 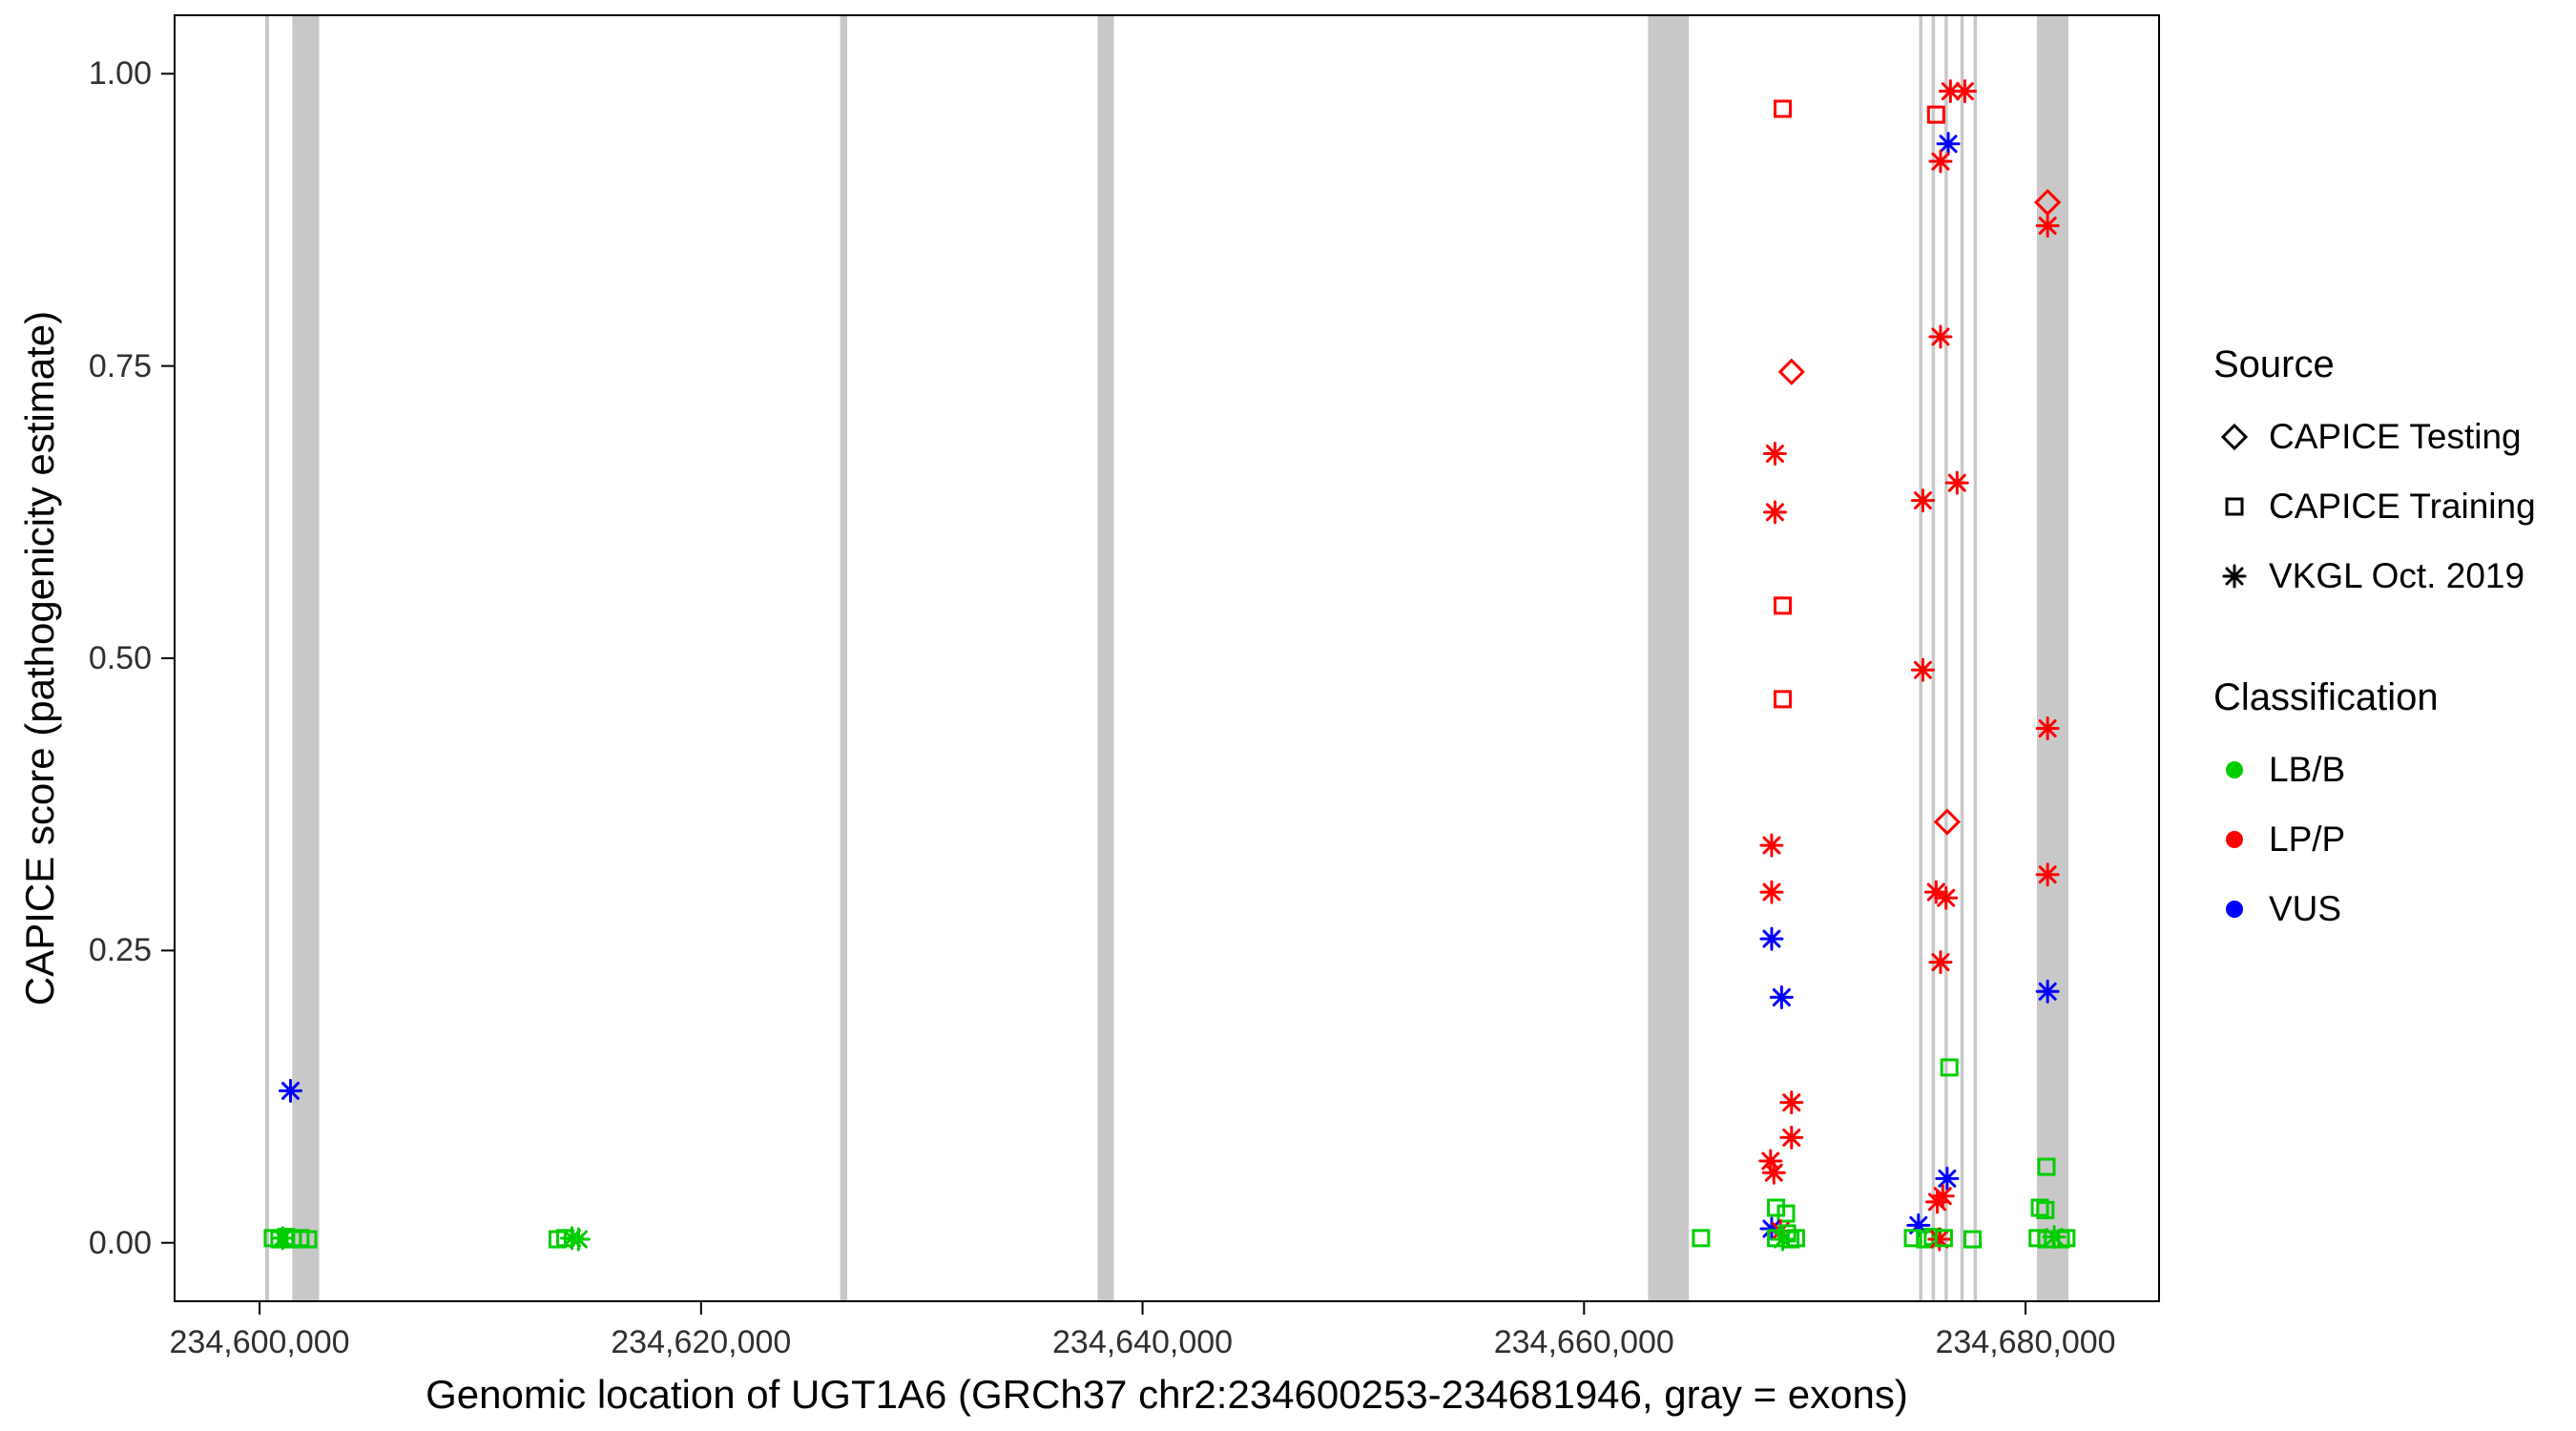 I want to click on asterisk-icon, so click(x=2234, y=576).